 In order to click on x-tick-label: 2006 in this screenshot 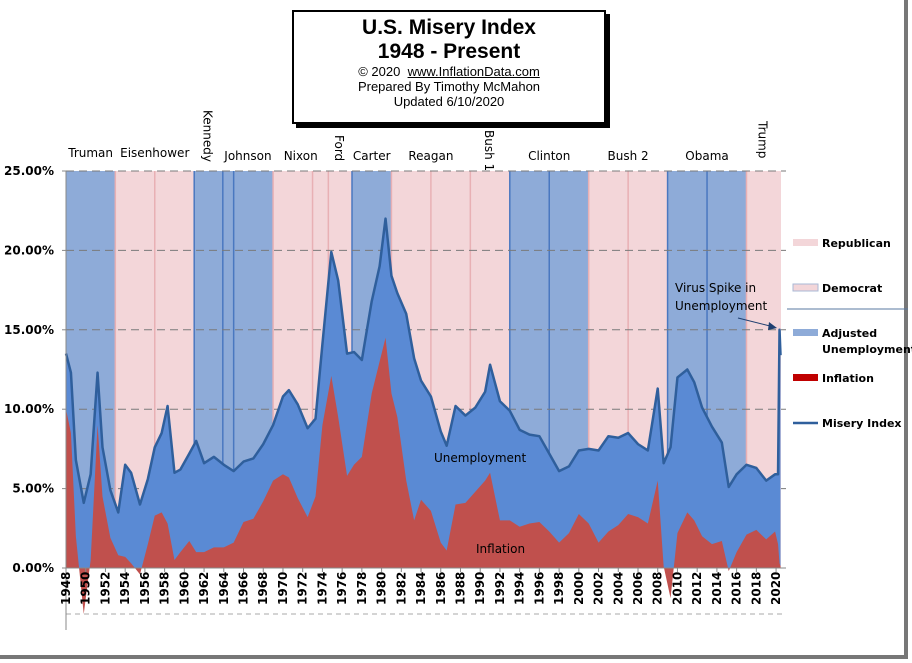, I will do `click(638, 588)`.